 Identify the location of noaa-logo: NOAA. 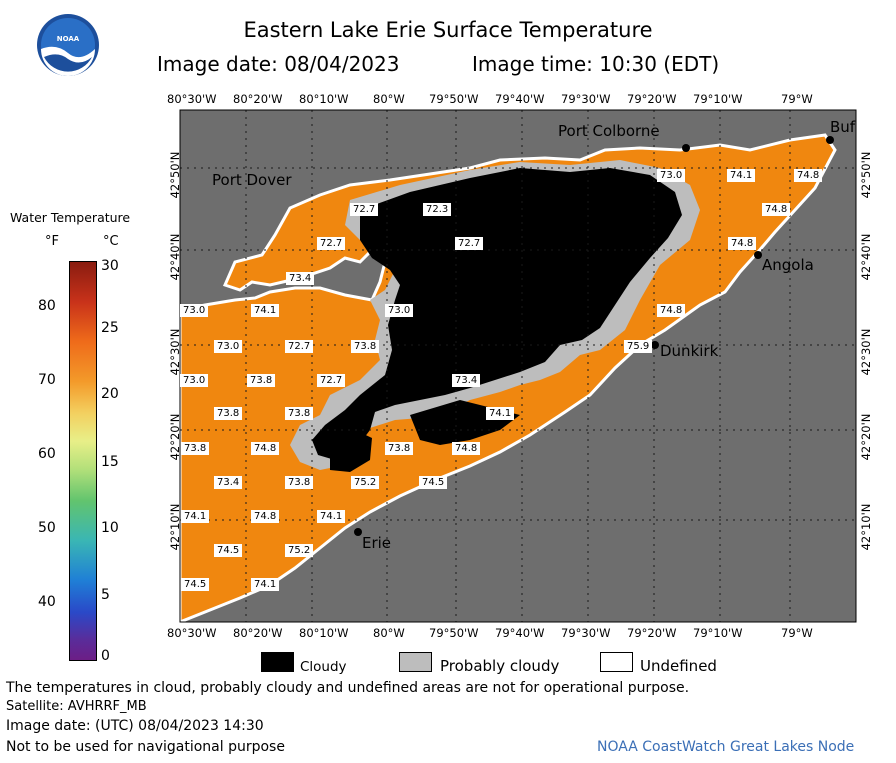
(68, 45).